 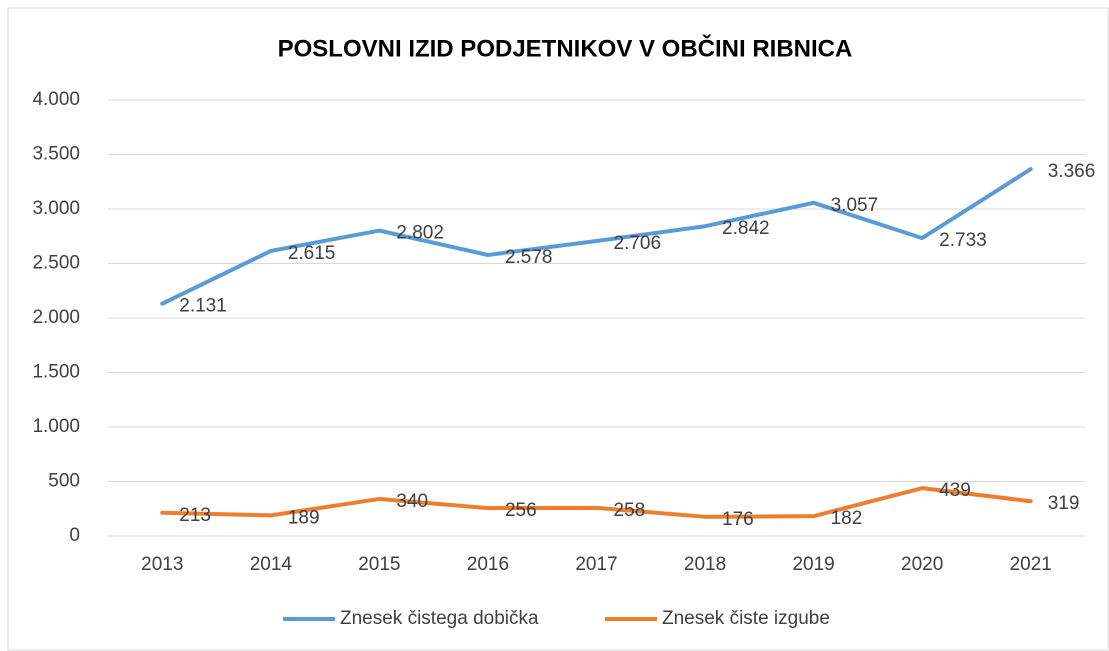 What do you see at coordinates (74, 535) in the screenshot?
I see `y-tick-label: 0` at bounding box center [74, 535].